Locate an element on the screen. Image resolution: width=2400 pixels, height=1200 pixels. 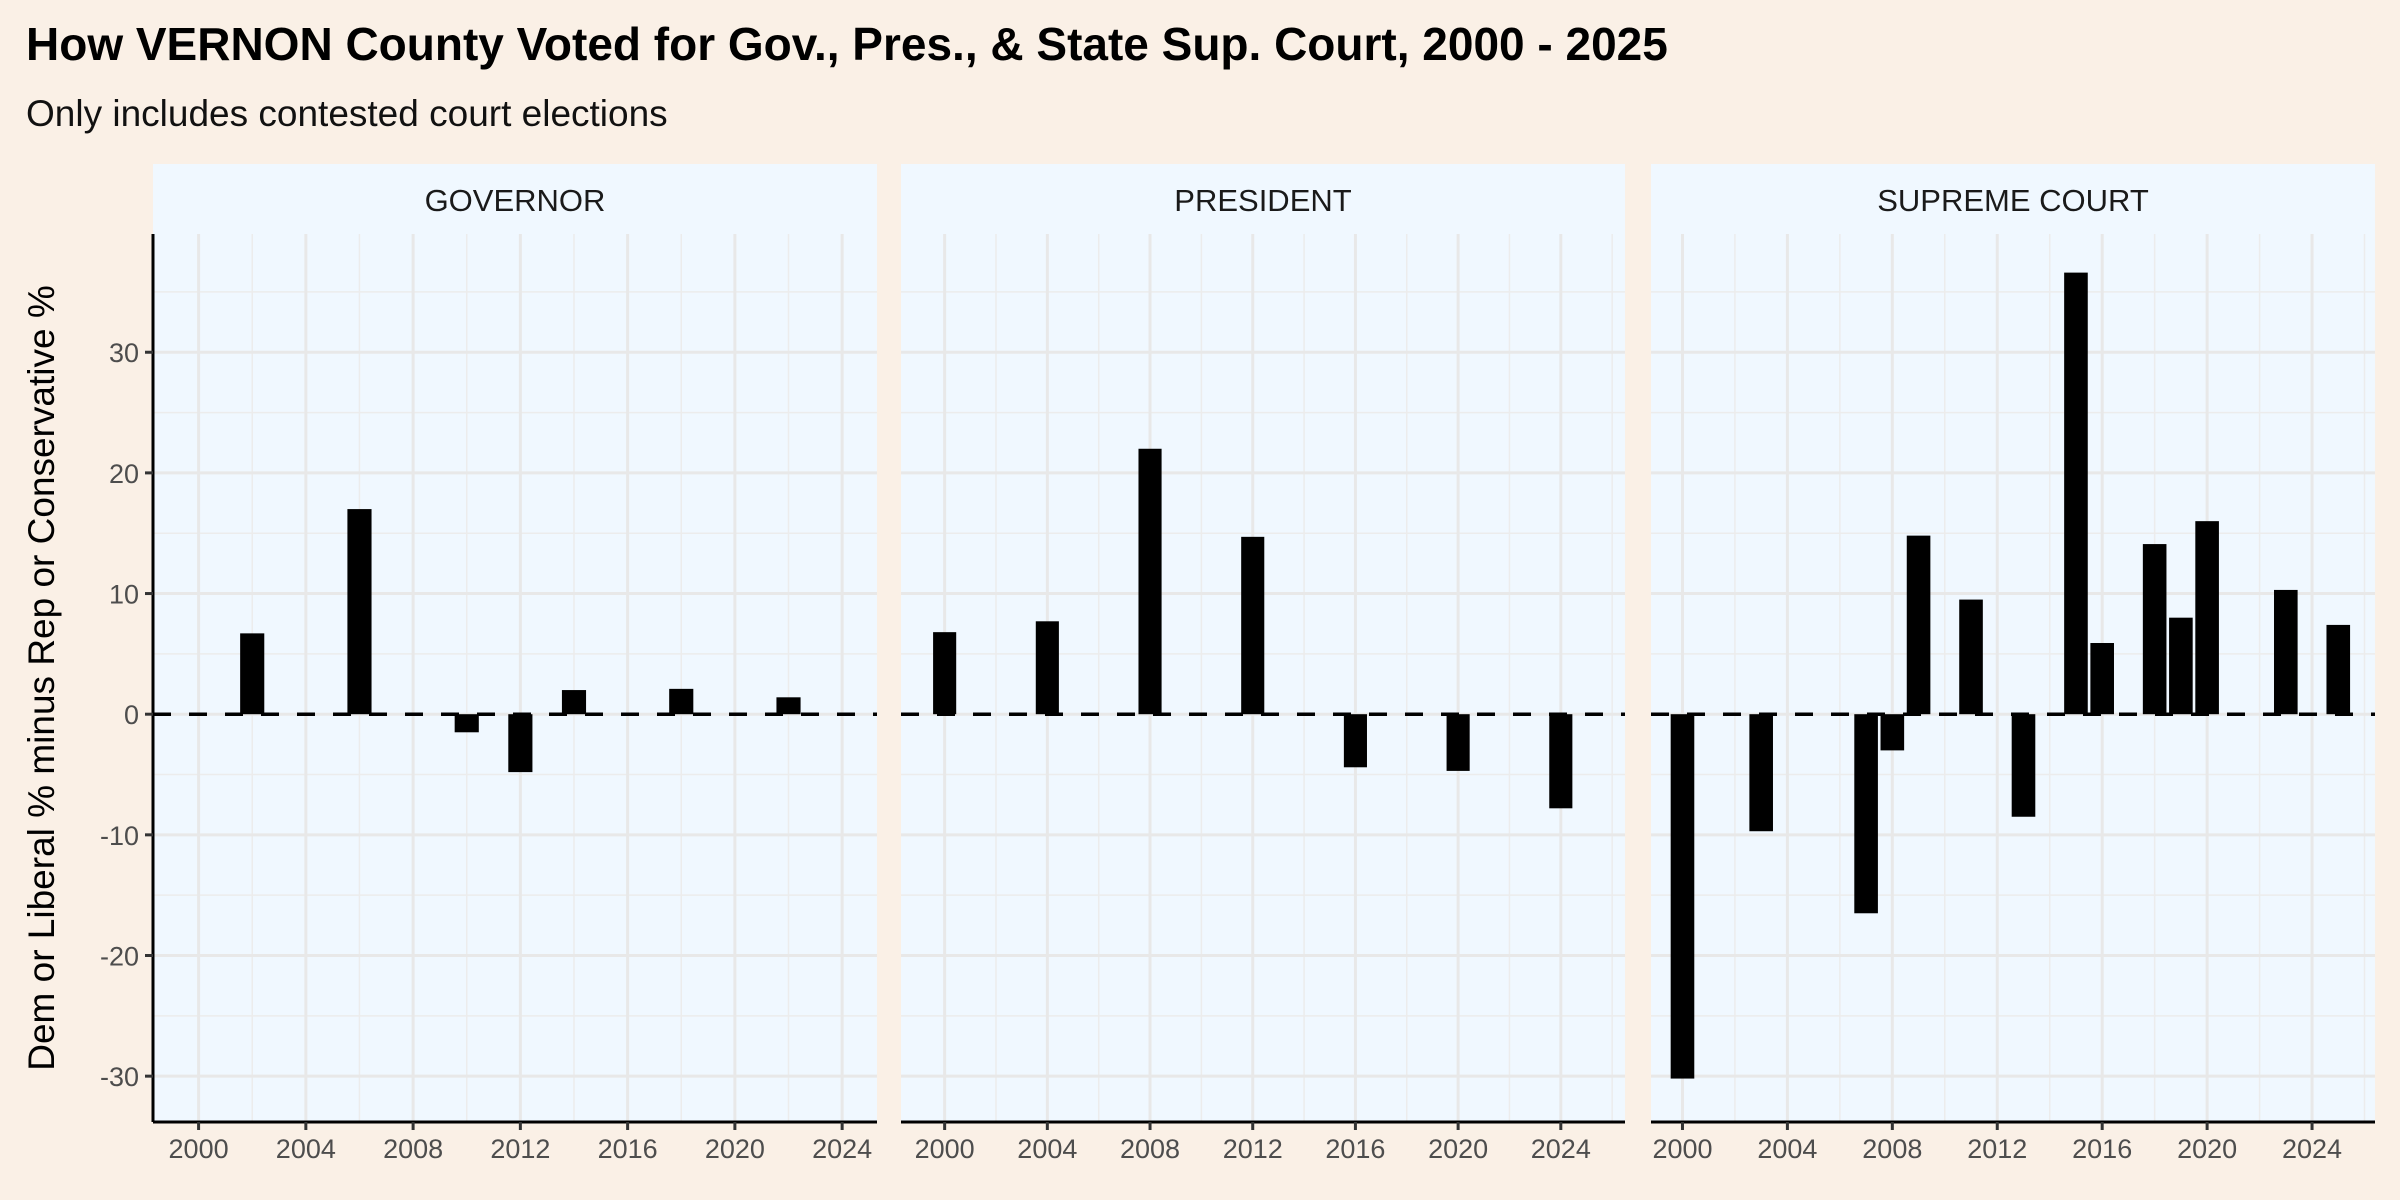
bar-2023 is located at coordinates (2286, 652).